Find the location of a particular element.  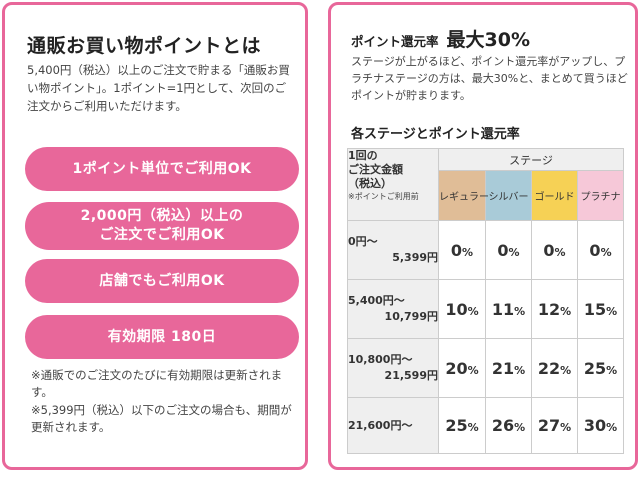

rate-cell: 22% is located at coordinates (554, 368).